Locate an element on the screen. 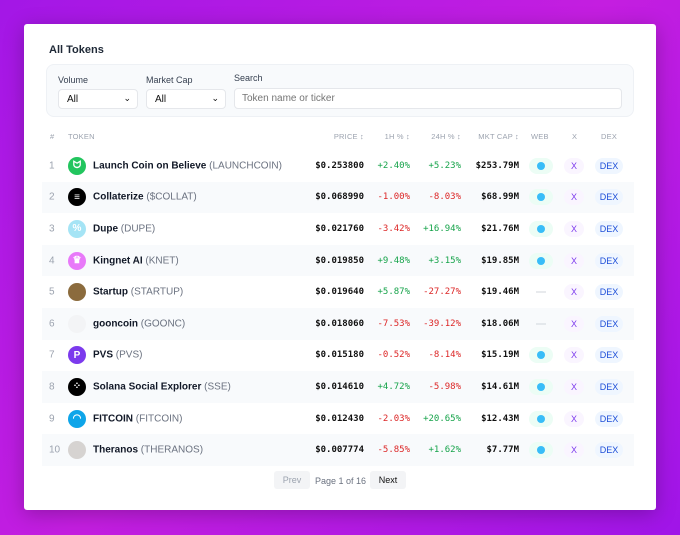  volume-label: Volume is located at coordinates (73, 80).